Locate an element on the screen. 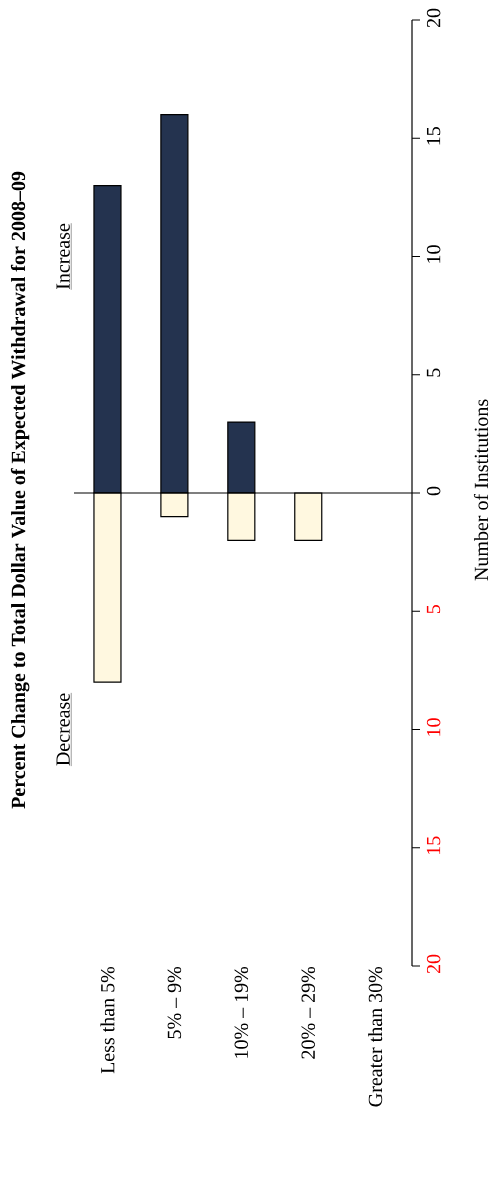  x-tick-label: 20% – 29% is located at coordinates (308, 1012).